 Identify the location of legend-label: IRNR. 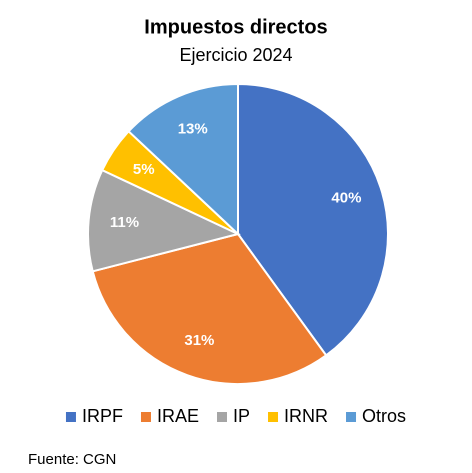
(306, 416).